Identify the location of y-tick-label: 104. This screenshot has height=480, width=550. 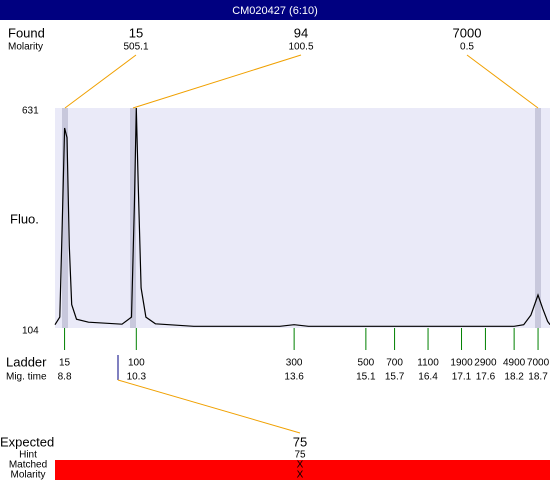
(30, 331).